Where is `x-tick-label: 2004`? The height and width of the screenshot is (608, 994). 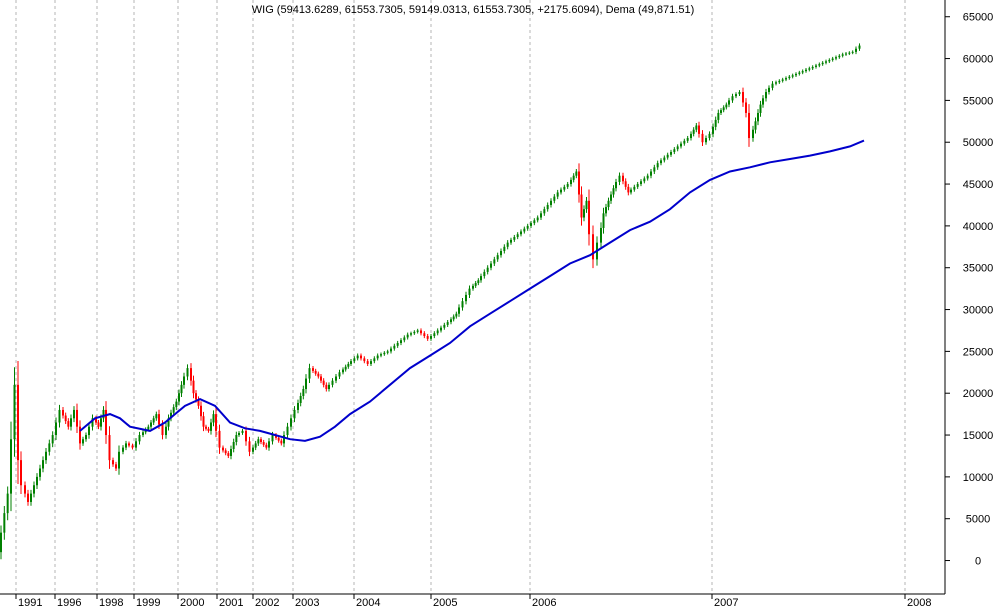
x-tick-label: 2004 is located at coordinates (368, 602).